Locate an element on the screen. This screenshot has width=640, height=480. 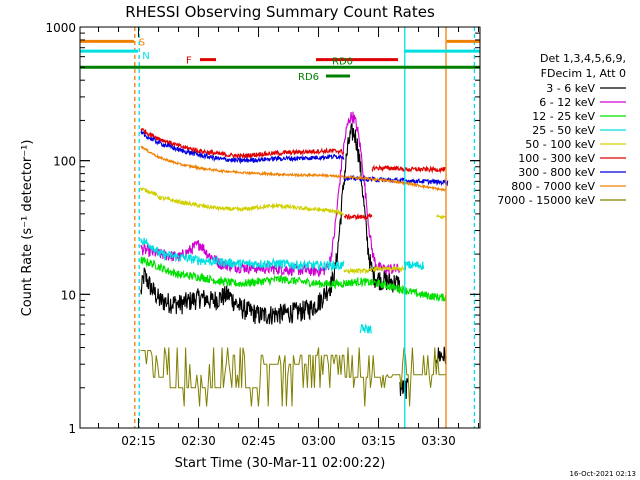
y-tick-label: 100 is located at coordinates (64, 162).